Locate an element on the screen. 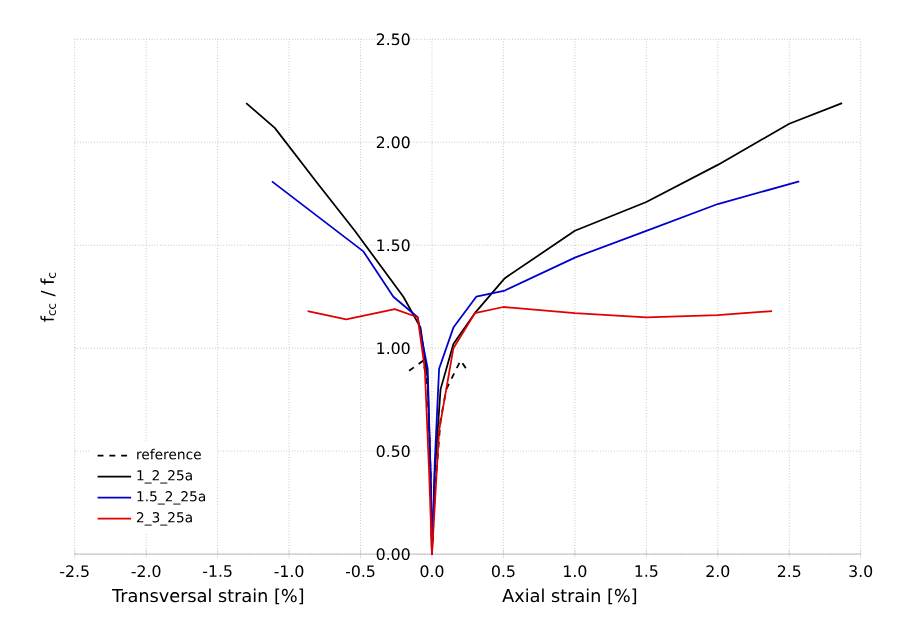 Image resolution: width=900 pixels, height=628 pixels. x-axis-title: Axial strain [%] is located at coordinates (569, 596).